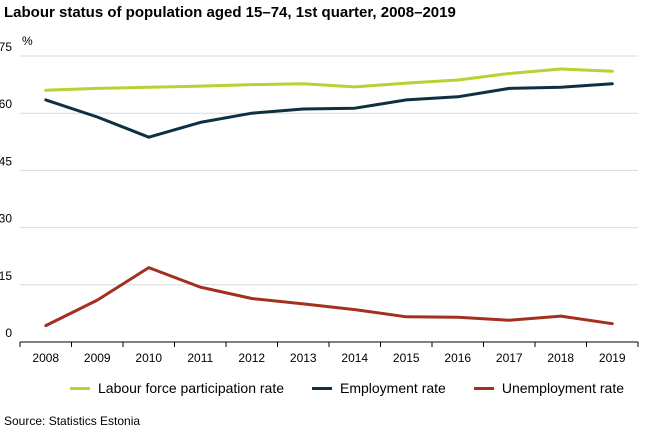 The width and height of the screenshot is (650, 433). Describe the element at coordinates (6, 104) in the screenshot. I see `y-tick-label: 60` at that location.